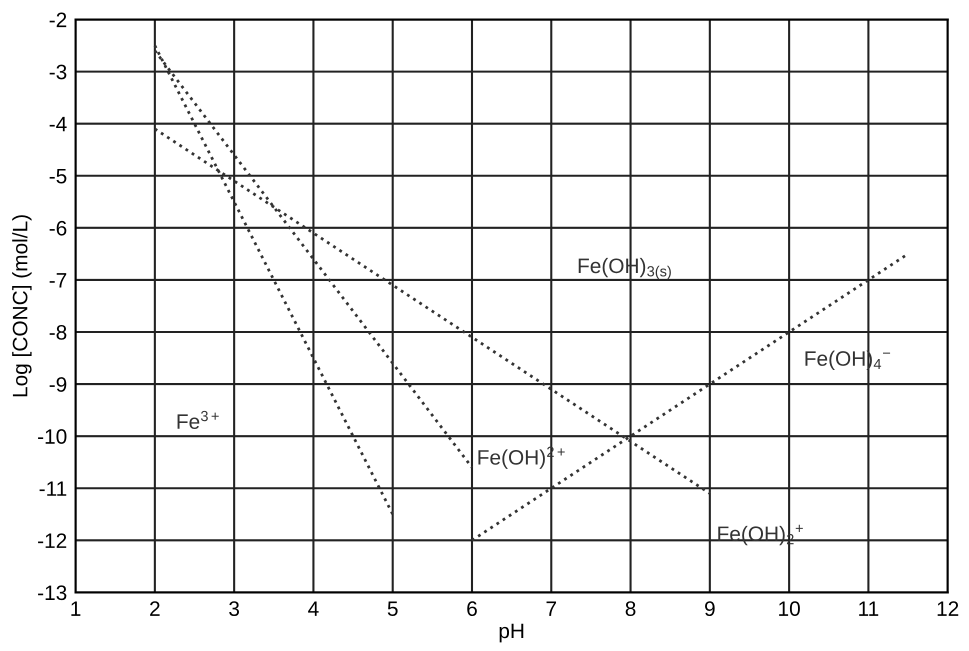  Describe the element at coordinates (948, 608) in the screenshot. I see `x-tick-label: 12` at that location.